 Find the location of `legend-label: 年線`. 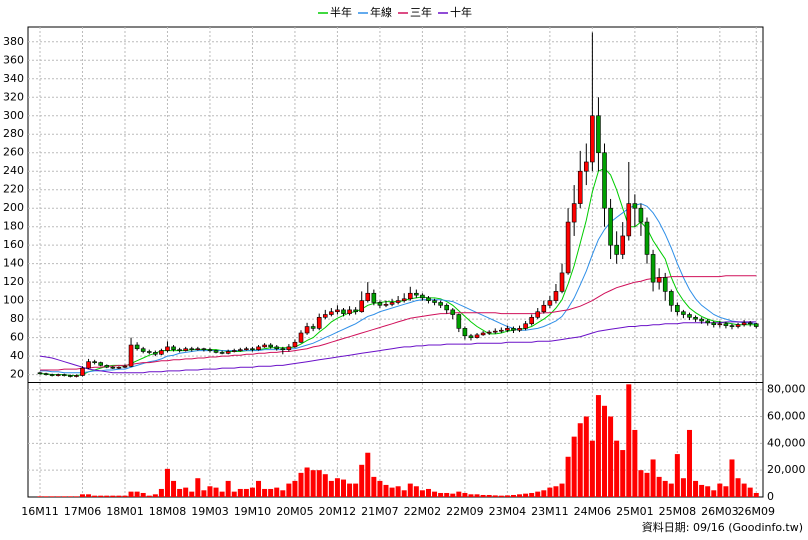

legend-label: 年線 is located at coordinates (381, 12).